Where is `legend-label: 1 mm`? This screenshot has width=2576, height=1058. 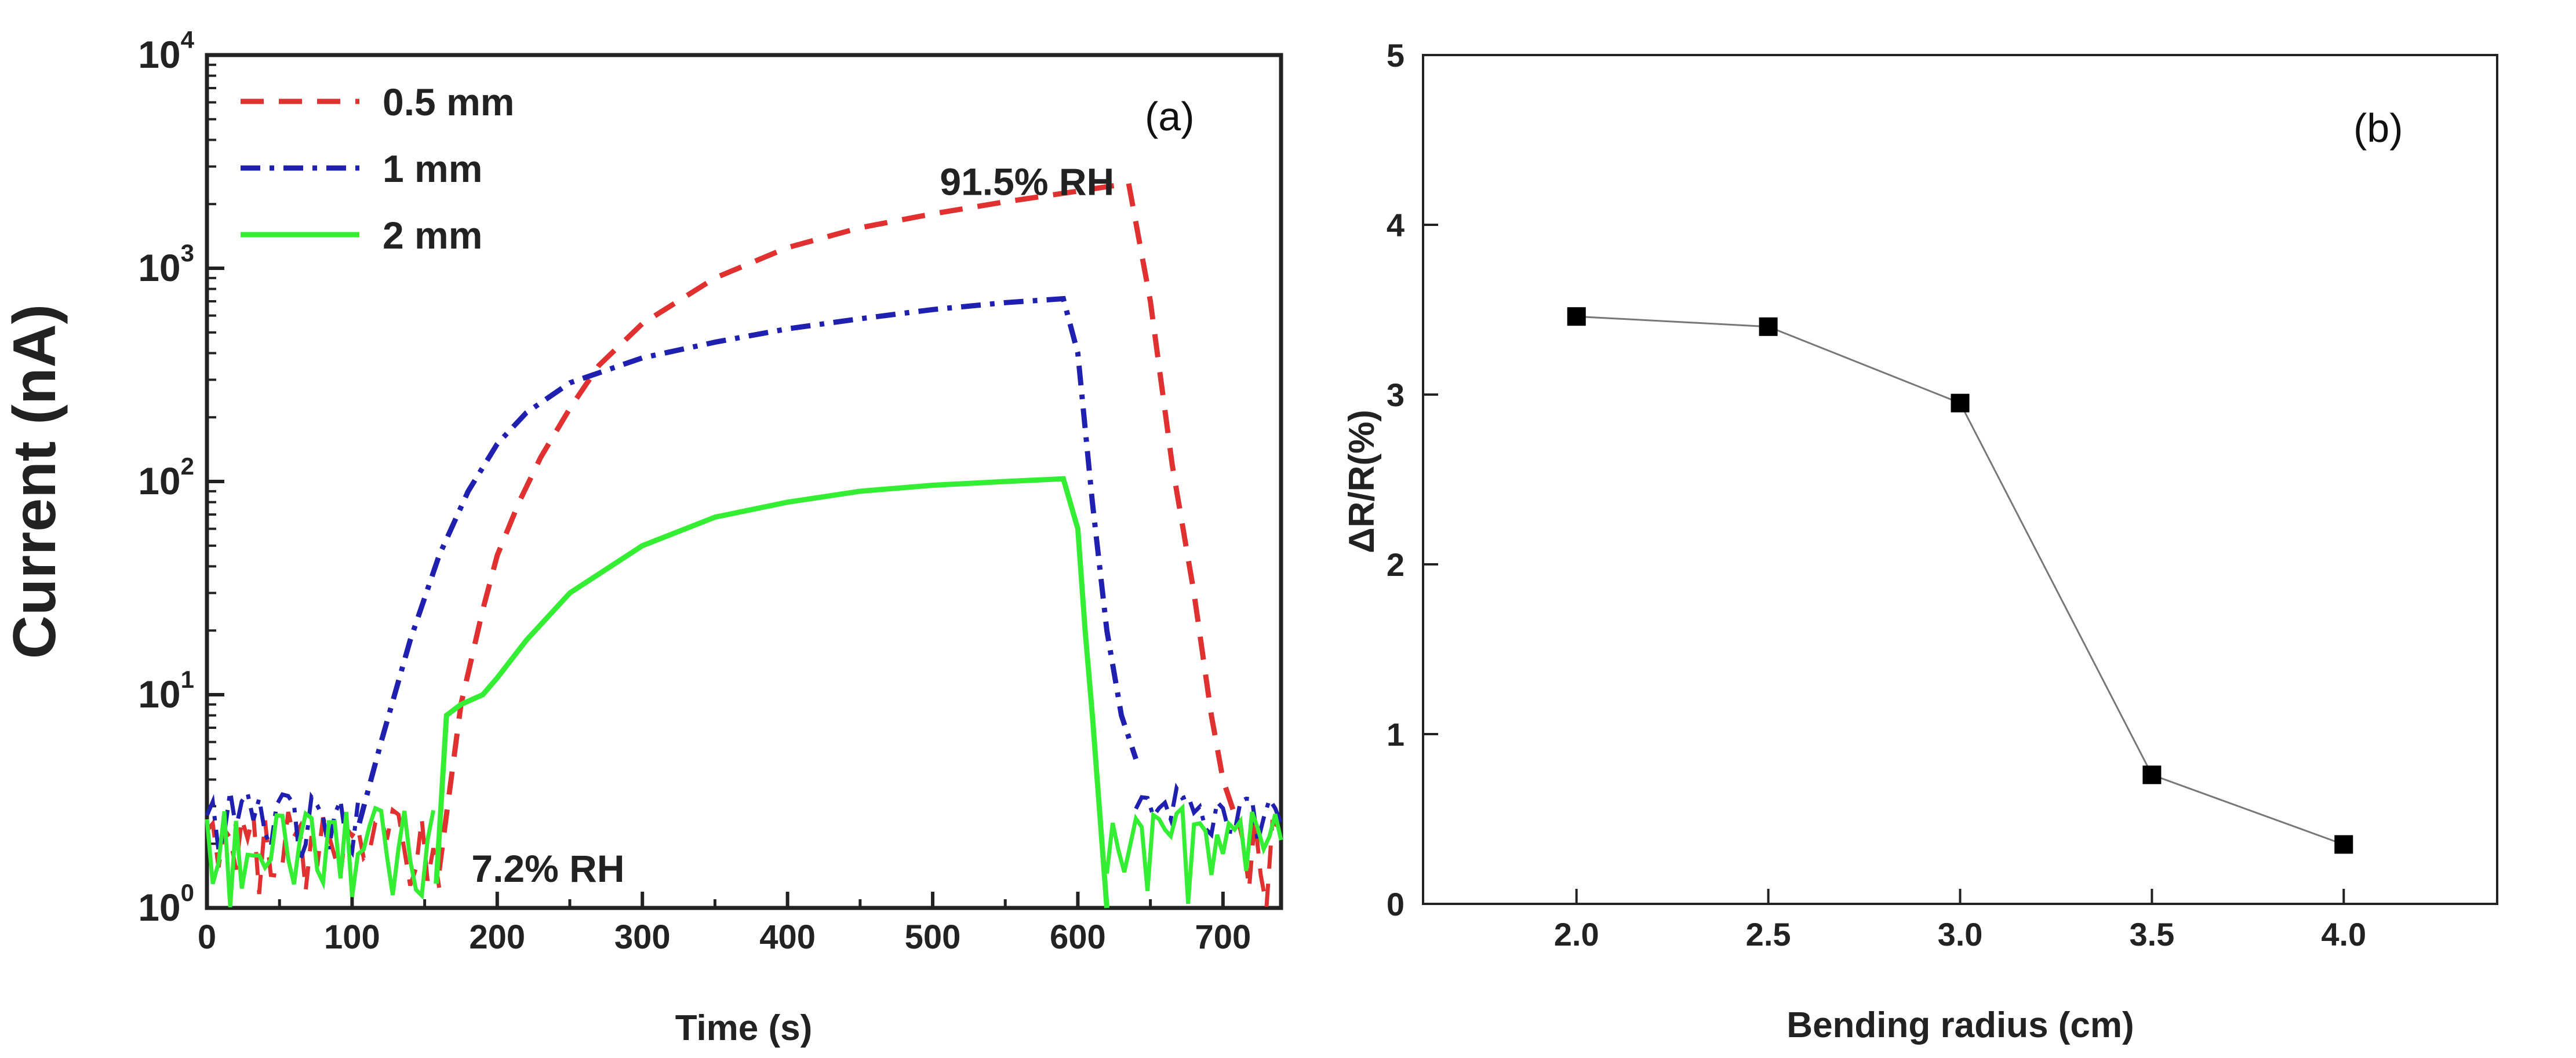
legend-label: 1 mm is located at coordinates (433, 168).